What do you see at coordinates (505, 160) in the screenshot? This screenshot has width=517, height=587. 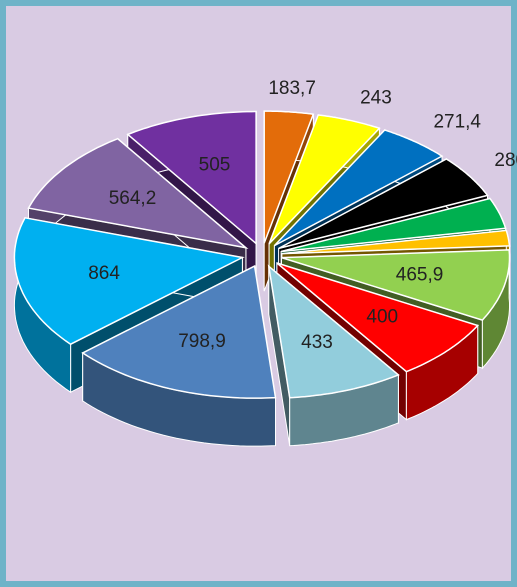 I see `data-label: 280` at bounding box center [505, 160].